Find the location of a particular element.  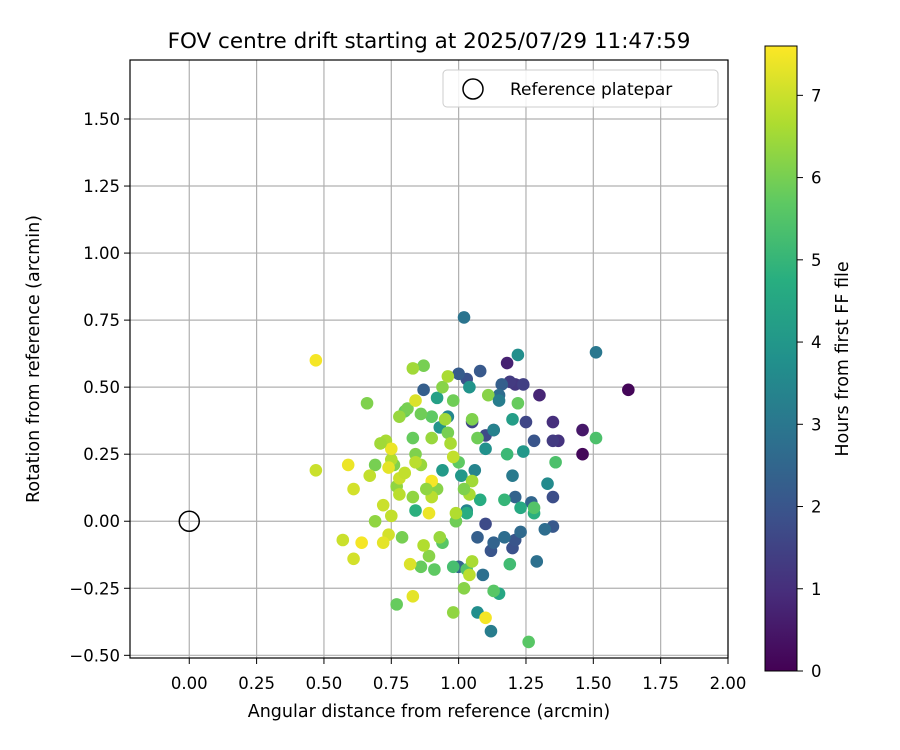

reference-marker-group is located at coordinates (189, 521).